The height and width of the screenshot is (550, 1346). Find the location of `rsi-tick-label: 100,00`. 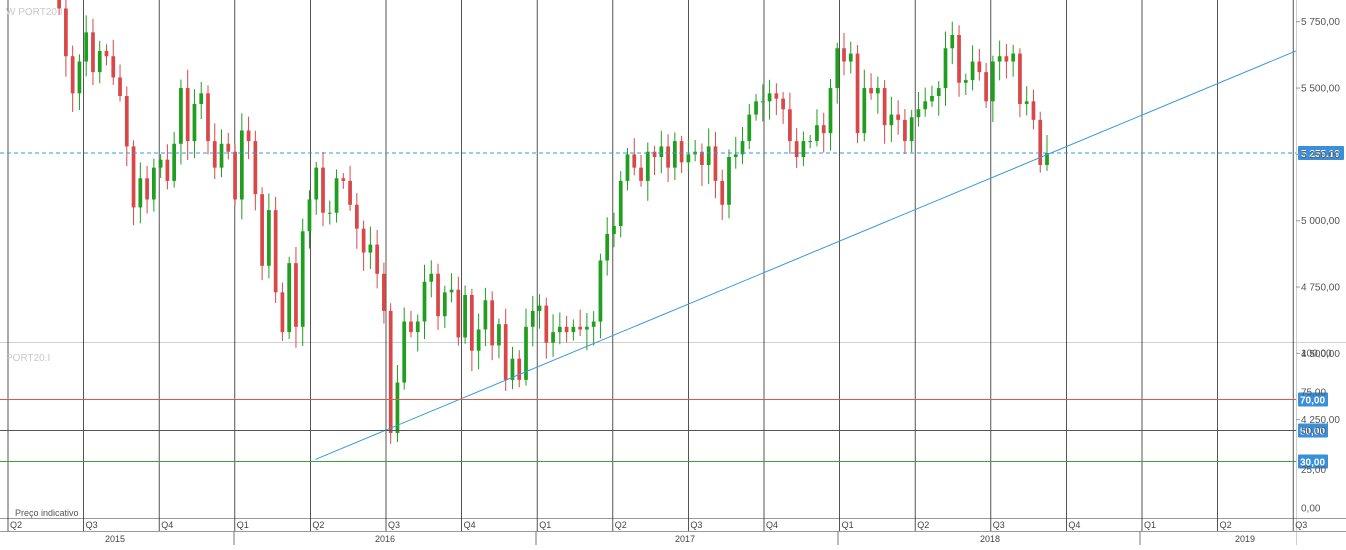

rsi-tick-label: 100,00 is located at coordinates (1316, 354).